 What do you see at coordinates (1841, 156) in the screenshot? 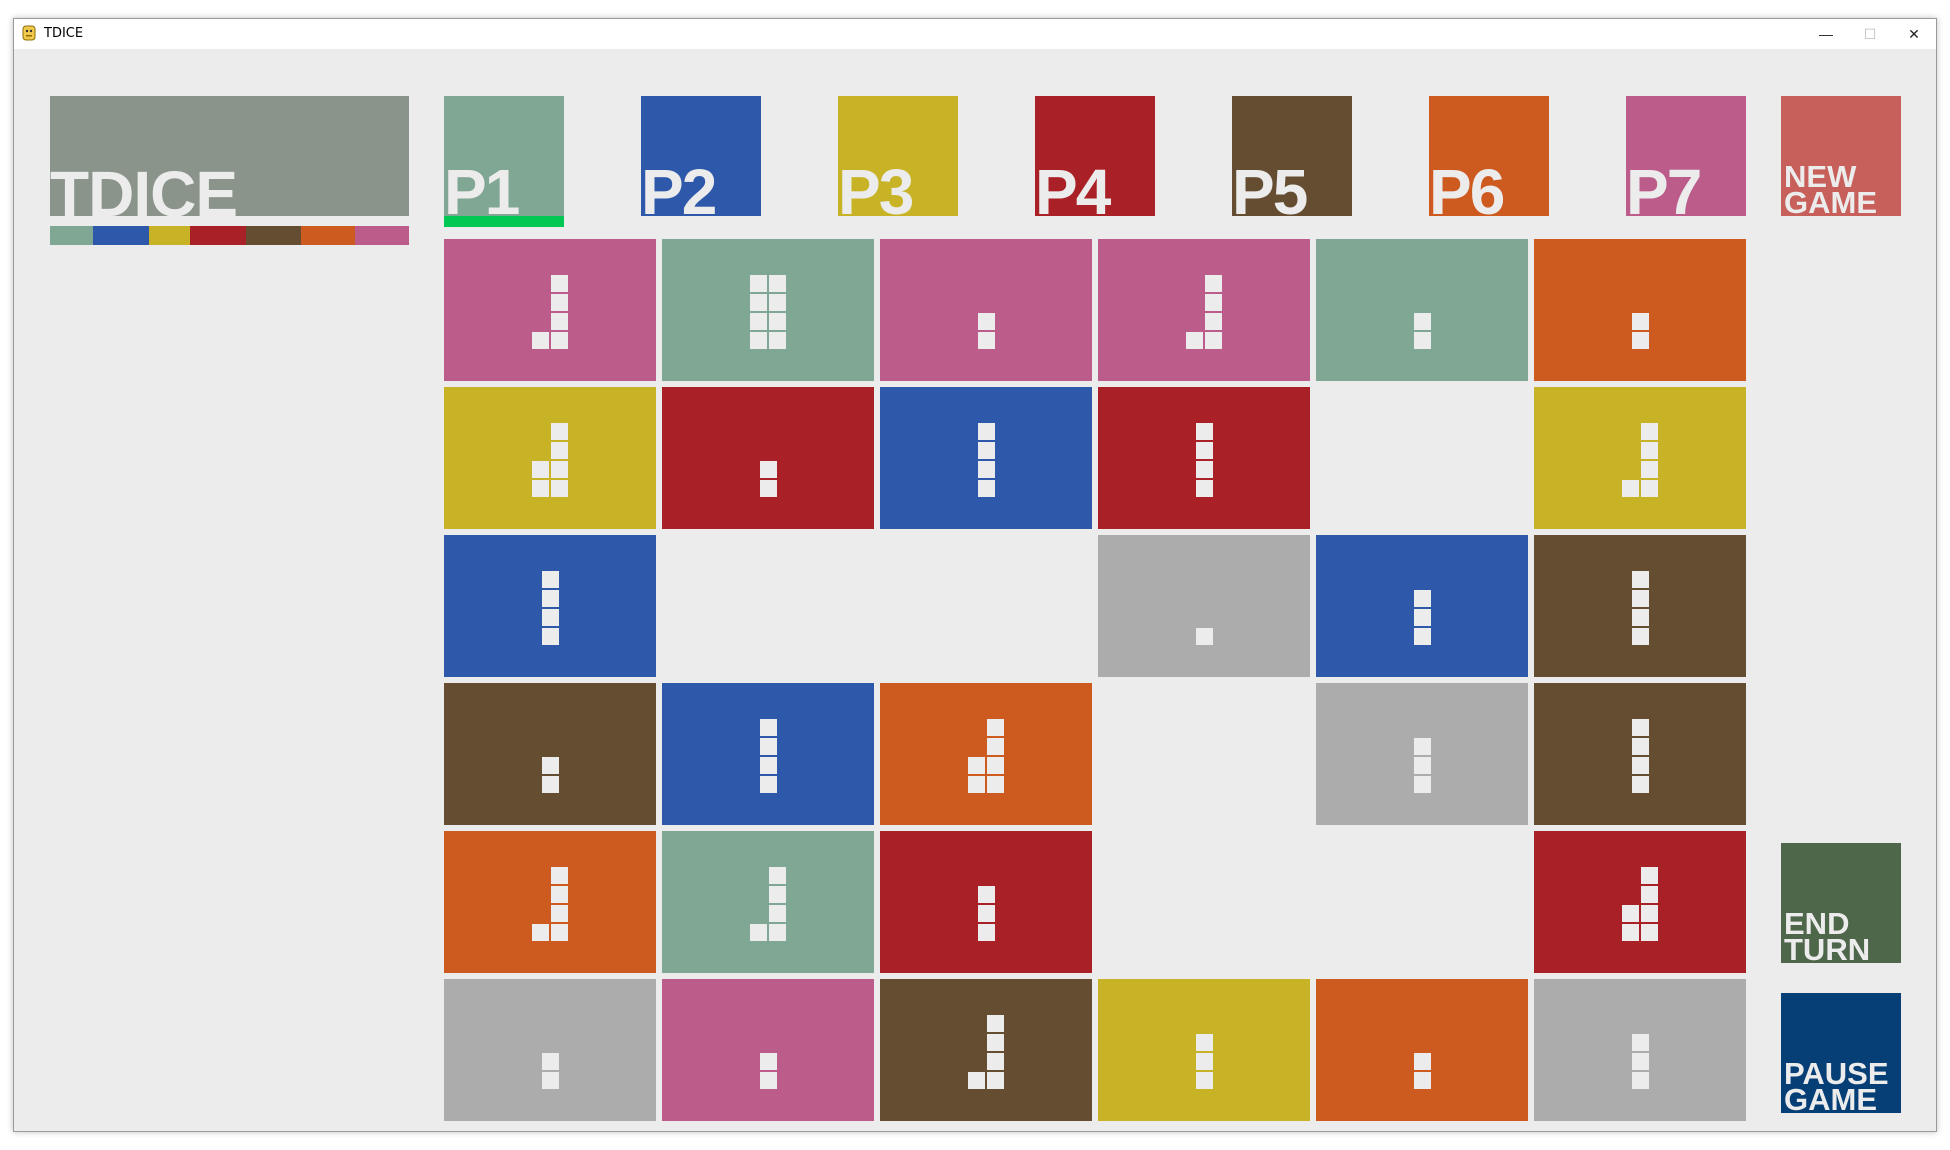
I see `new-game-button: NEW GAME` at bounding box center [1841, 156].